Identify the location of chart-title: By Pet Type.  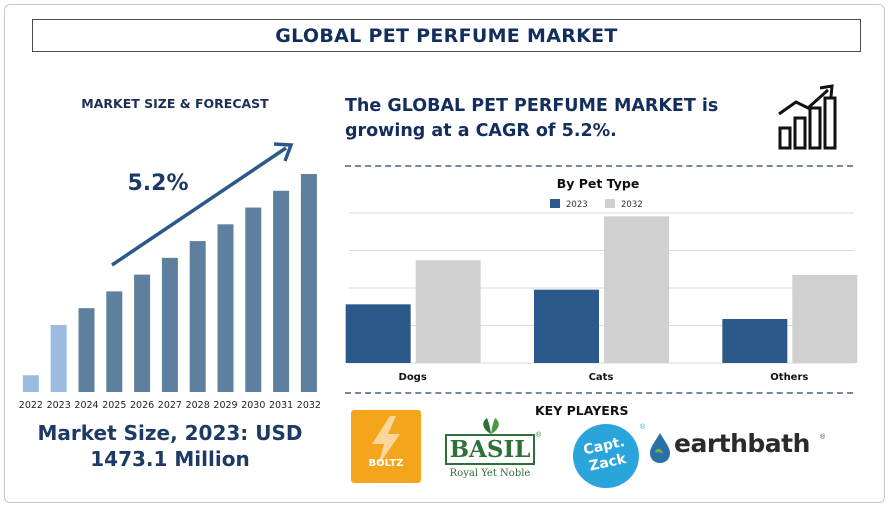
(598, 183).